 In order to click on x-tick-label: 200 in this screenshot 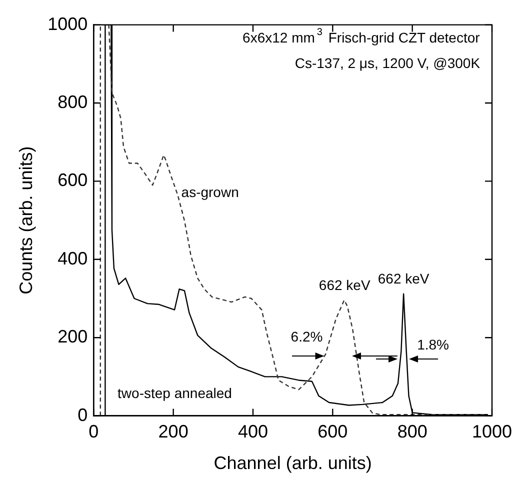, I will do `click(173, 432)`.